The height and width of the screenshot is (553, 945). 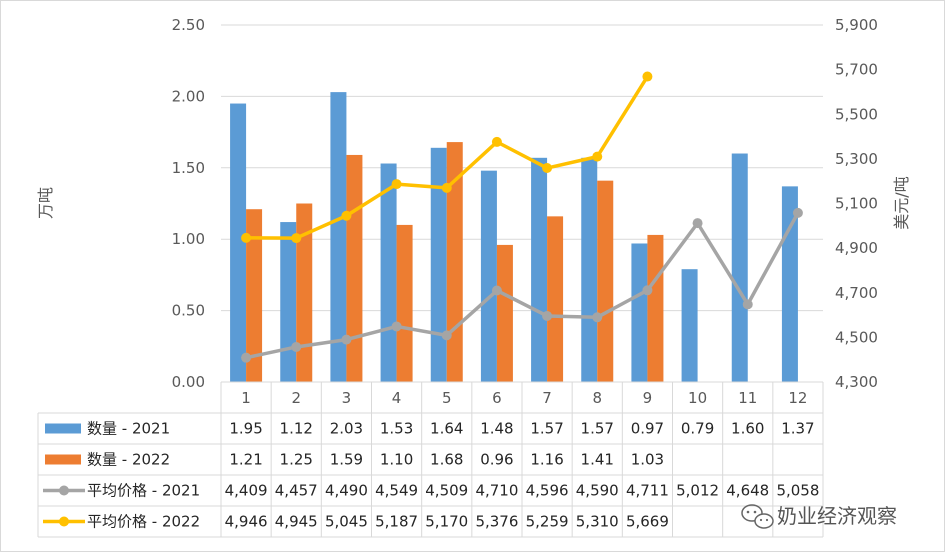 What do you see at coordinates (246, 522) in the screenshot?
I see `table-cell: 4,946` at bounding box center [246, 522].